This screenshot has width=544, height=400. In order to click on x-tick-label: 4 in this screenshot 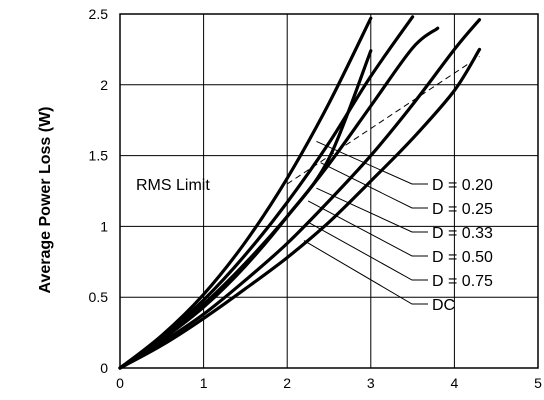, I will do `click(455, 383)`.